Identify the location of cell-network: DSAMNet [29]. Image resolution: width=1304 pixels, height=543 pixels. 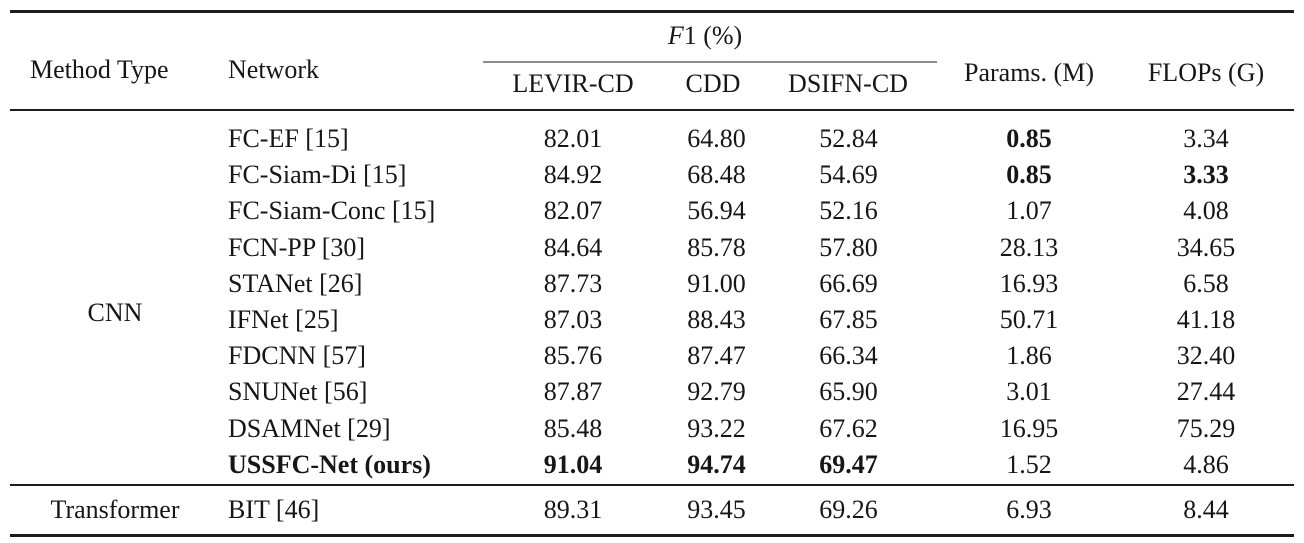
(309, 428).